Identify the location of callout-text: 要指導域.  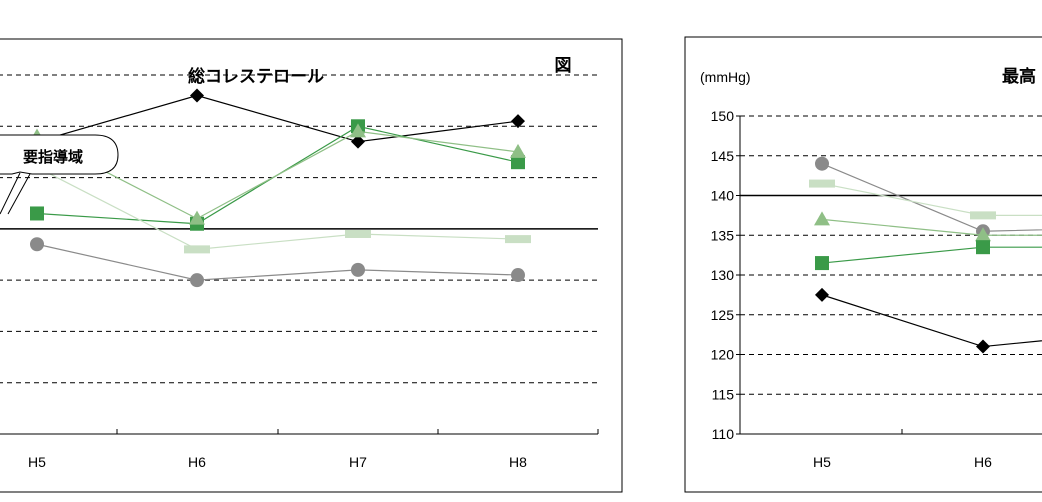
(53, 157).